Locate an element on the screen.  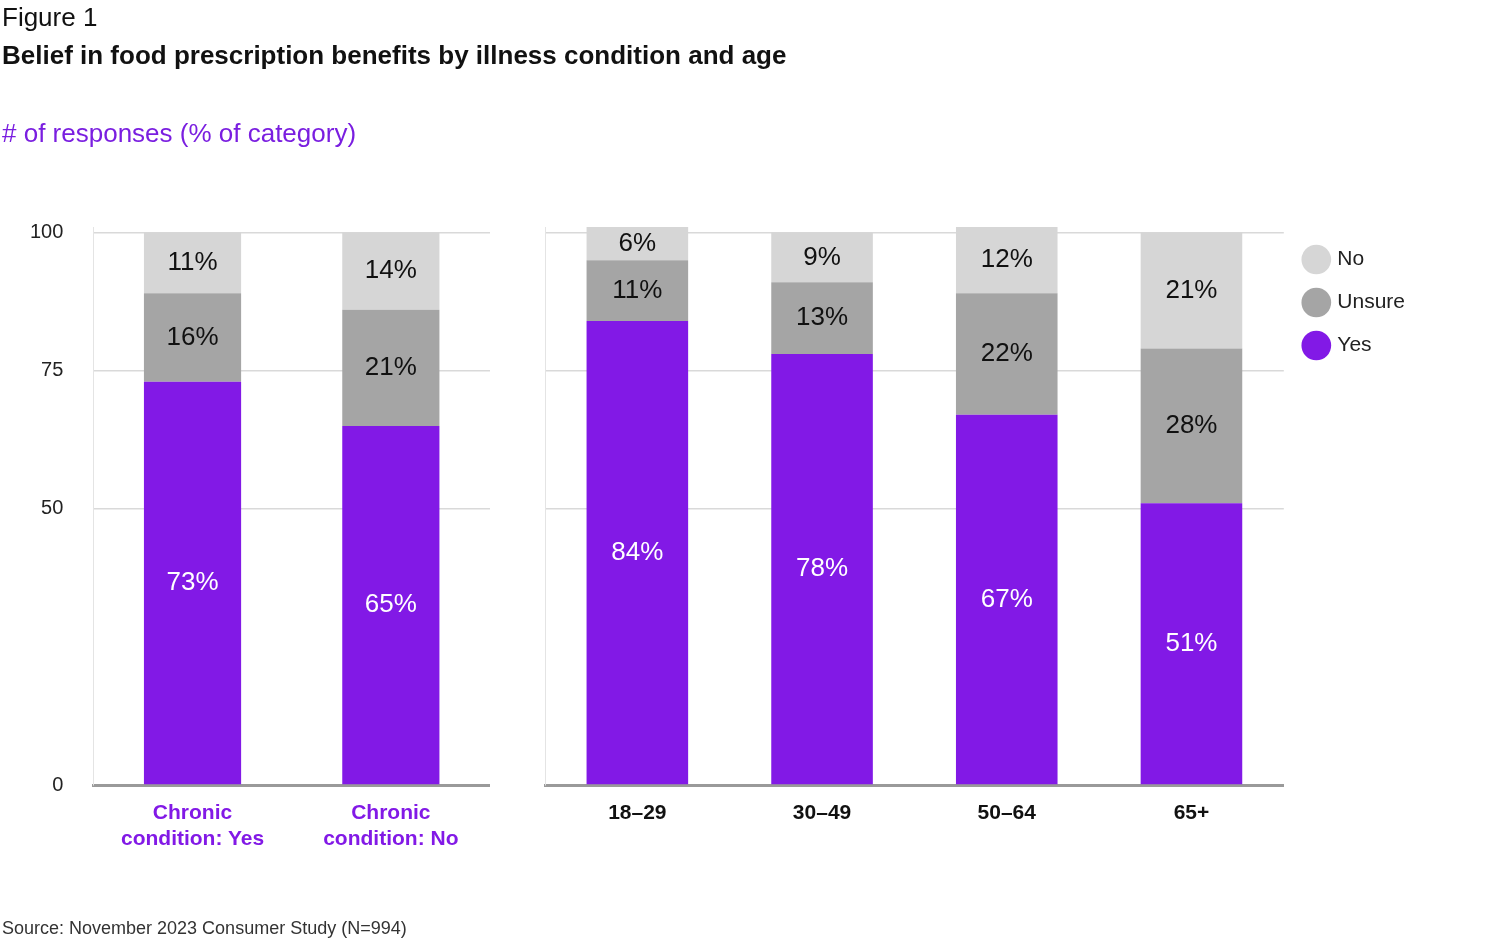
data-label: 67% is located at coordinates (1006, 597).